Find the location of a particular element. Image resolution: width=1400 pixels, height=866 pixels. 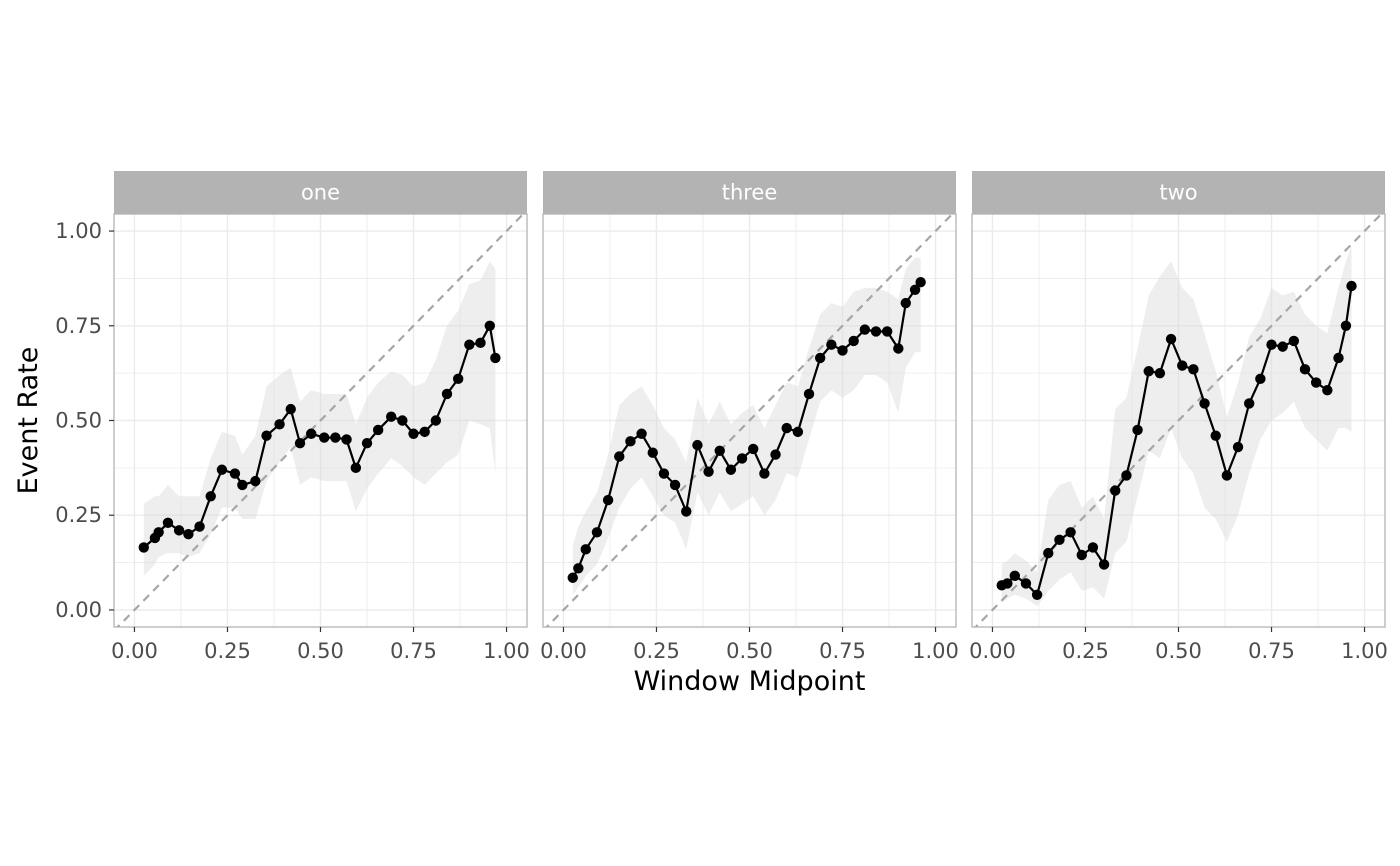

strip-two is located at coordinates (1178, 192).